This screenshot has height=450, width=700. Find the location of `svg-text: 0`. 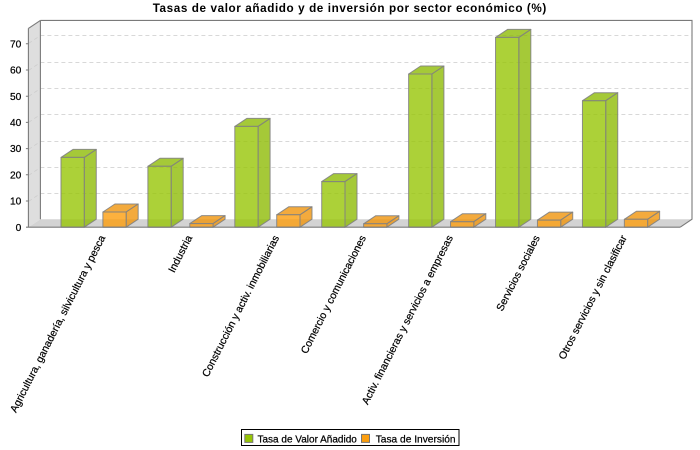

svg-text: 0 is located at coordinates (19, 228).